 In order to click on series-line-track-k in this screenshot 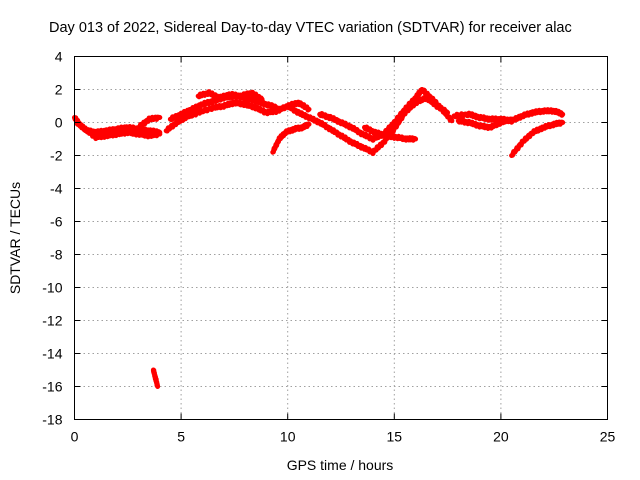, I will do `click(437, 105)`.